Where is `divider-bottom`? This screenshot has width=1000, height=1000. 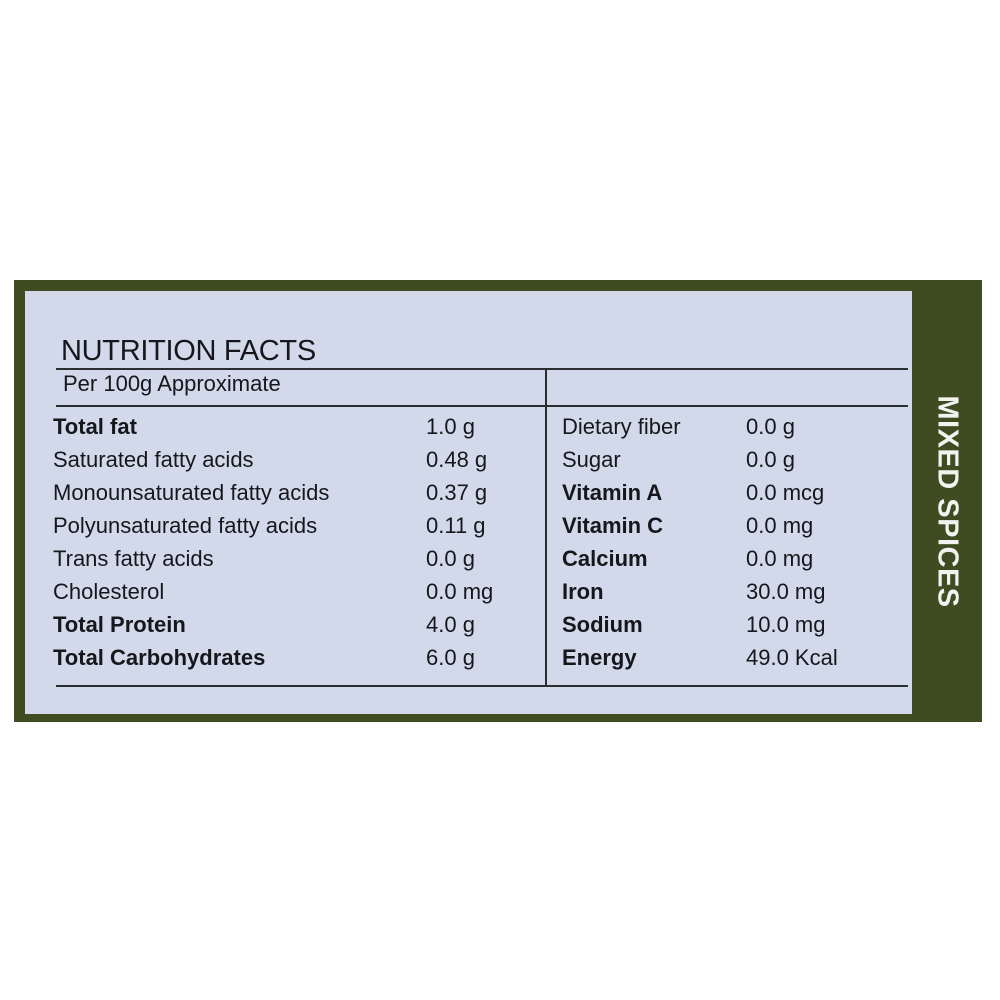
divider-bottom is located at coordinates (482, 686).